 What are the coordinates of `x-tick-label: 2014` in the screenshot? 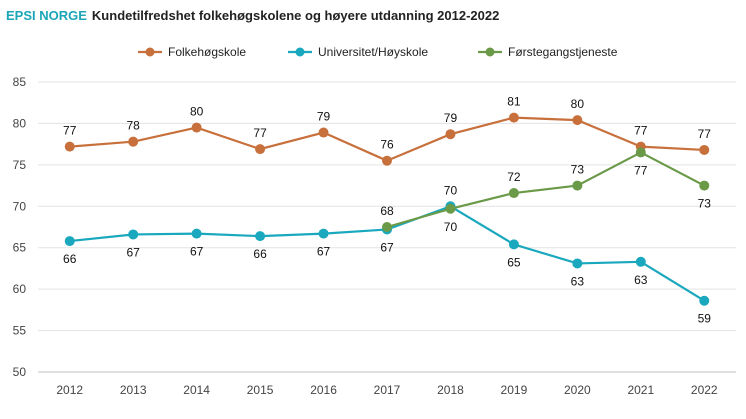 It's located at (196, 390).